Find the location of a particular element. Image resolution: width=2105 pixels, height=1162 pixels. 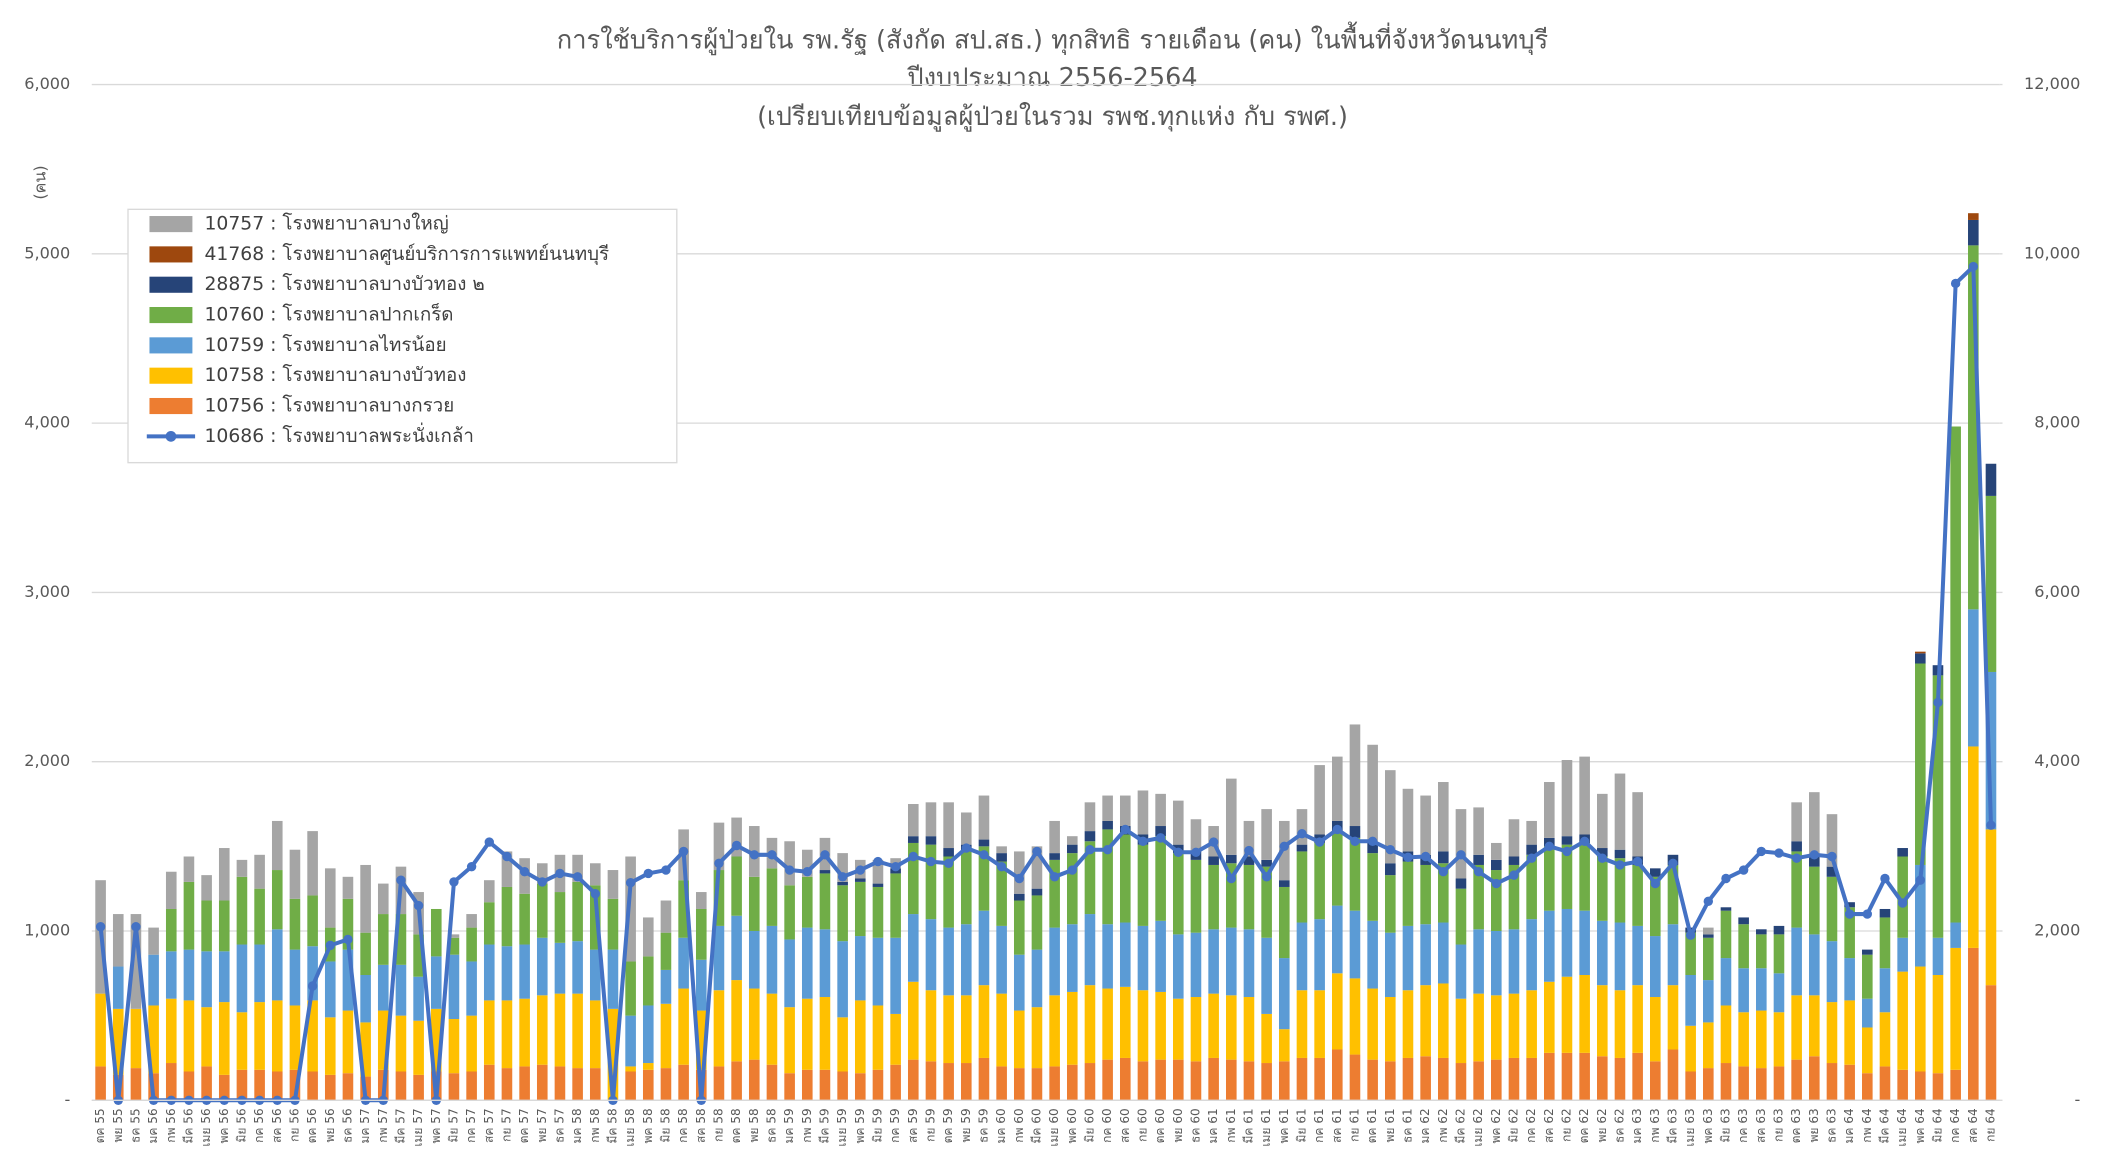

x-tick-label: มค 56 is located at coordinates (153, 1125).